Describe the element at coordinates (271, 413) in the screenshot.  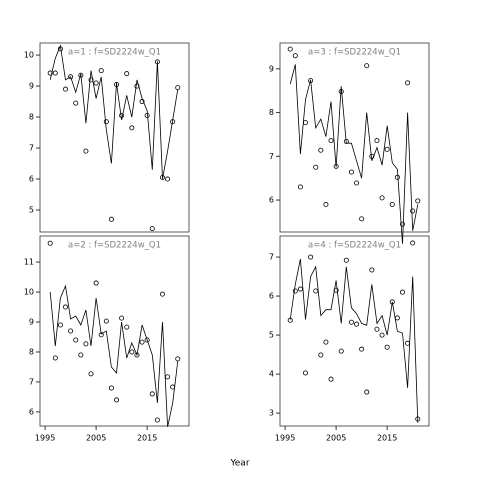
I see `y-tick-label: 3` at that location.